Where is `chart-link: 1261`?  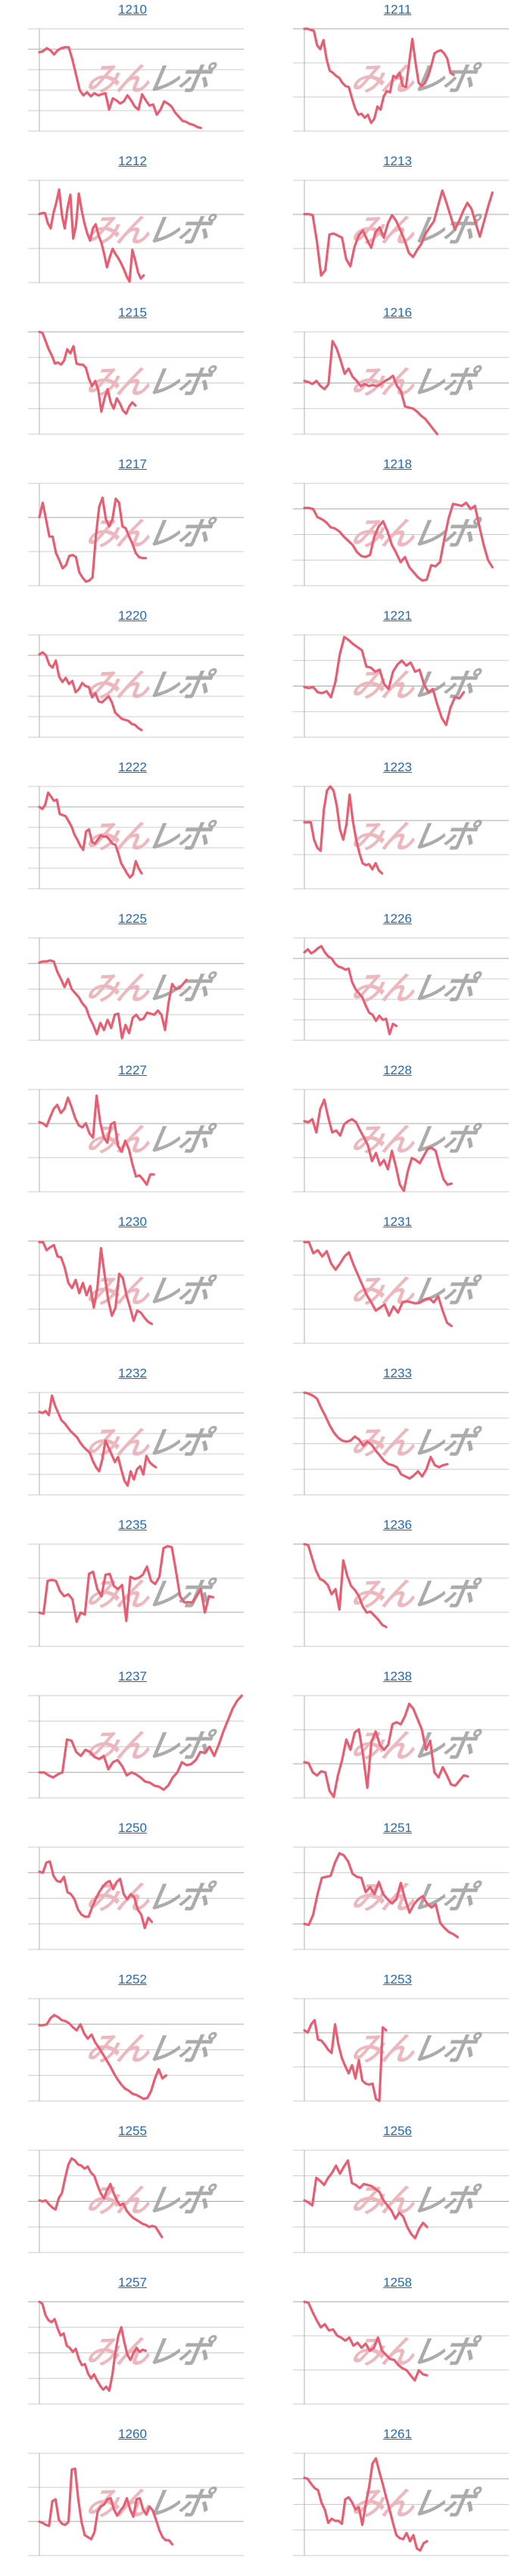 chart-link: 1261 is located at coordinates (397, 2434).